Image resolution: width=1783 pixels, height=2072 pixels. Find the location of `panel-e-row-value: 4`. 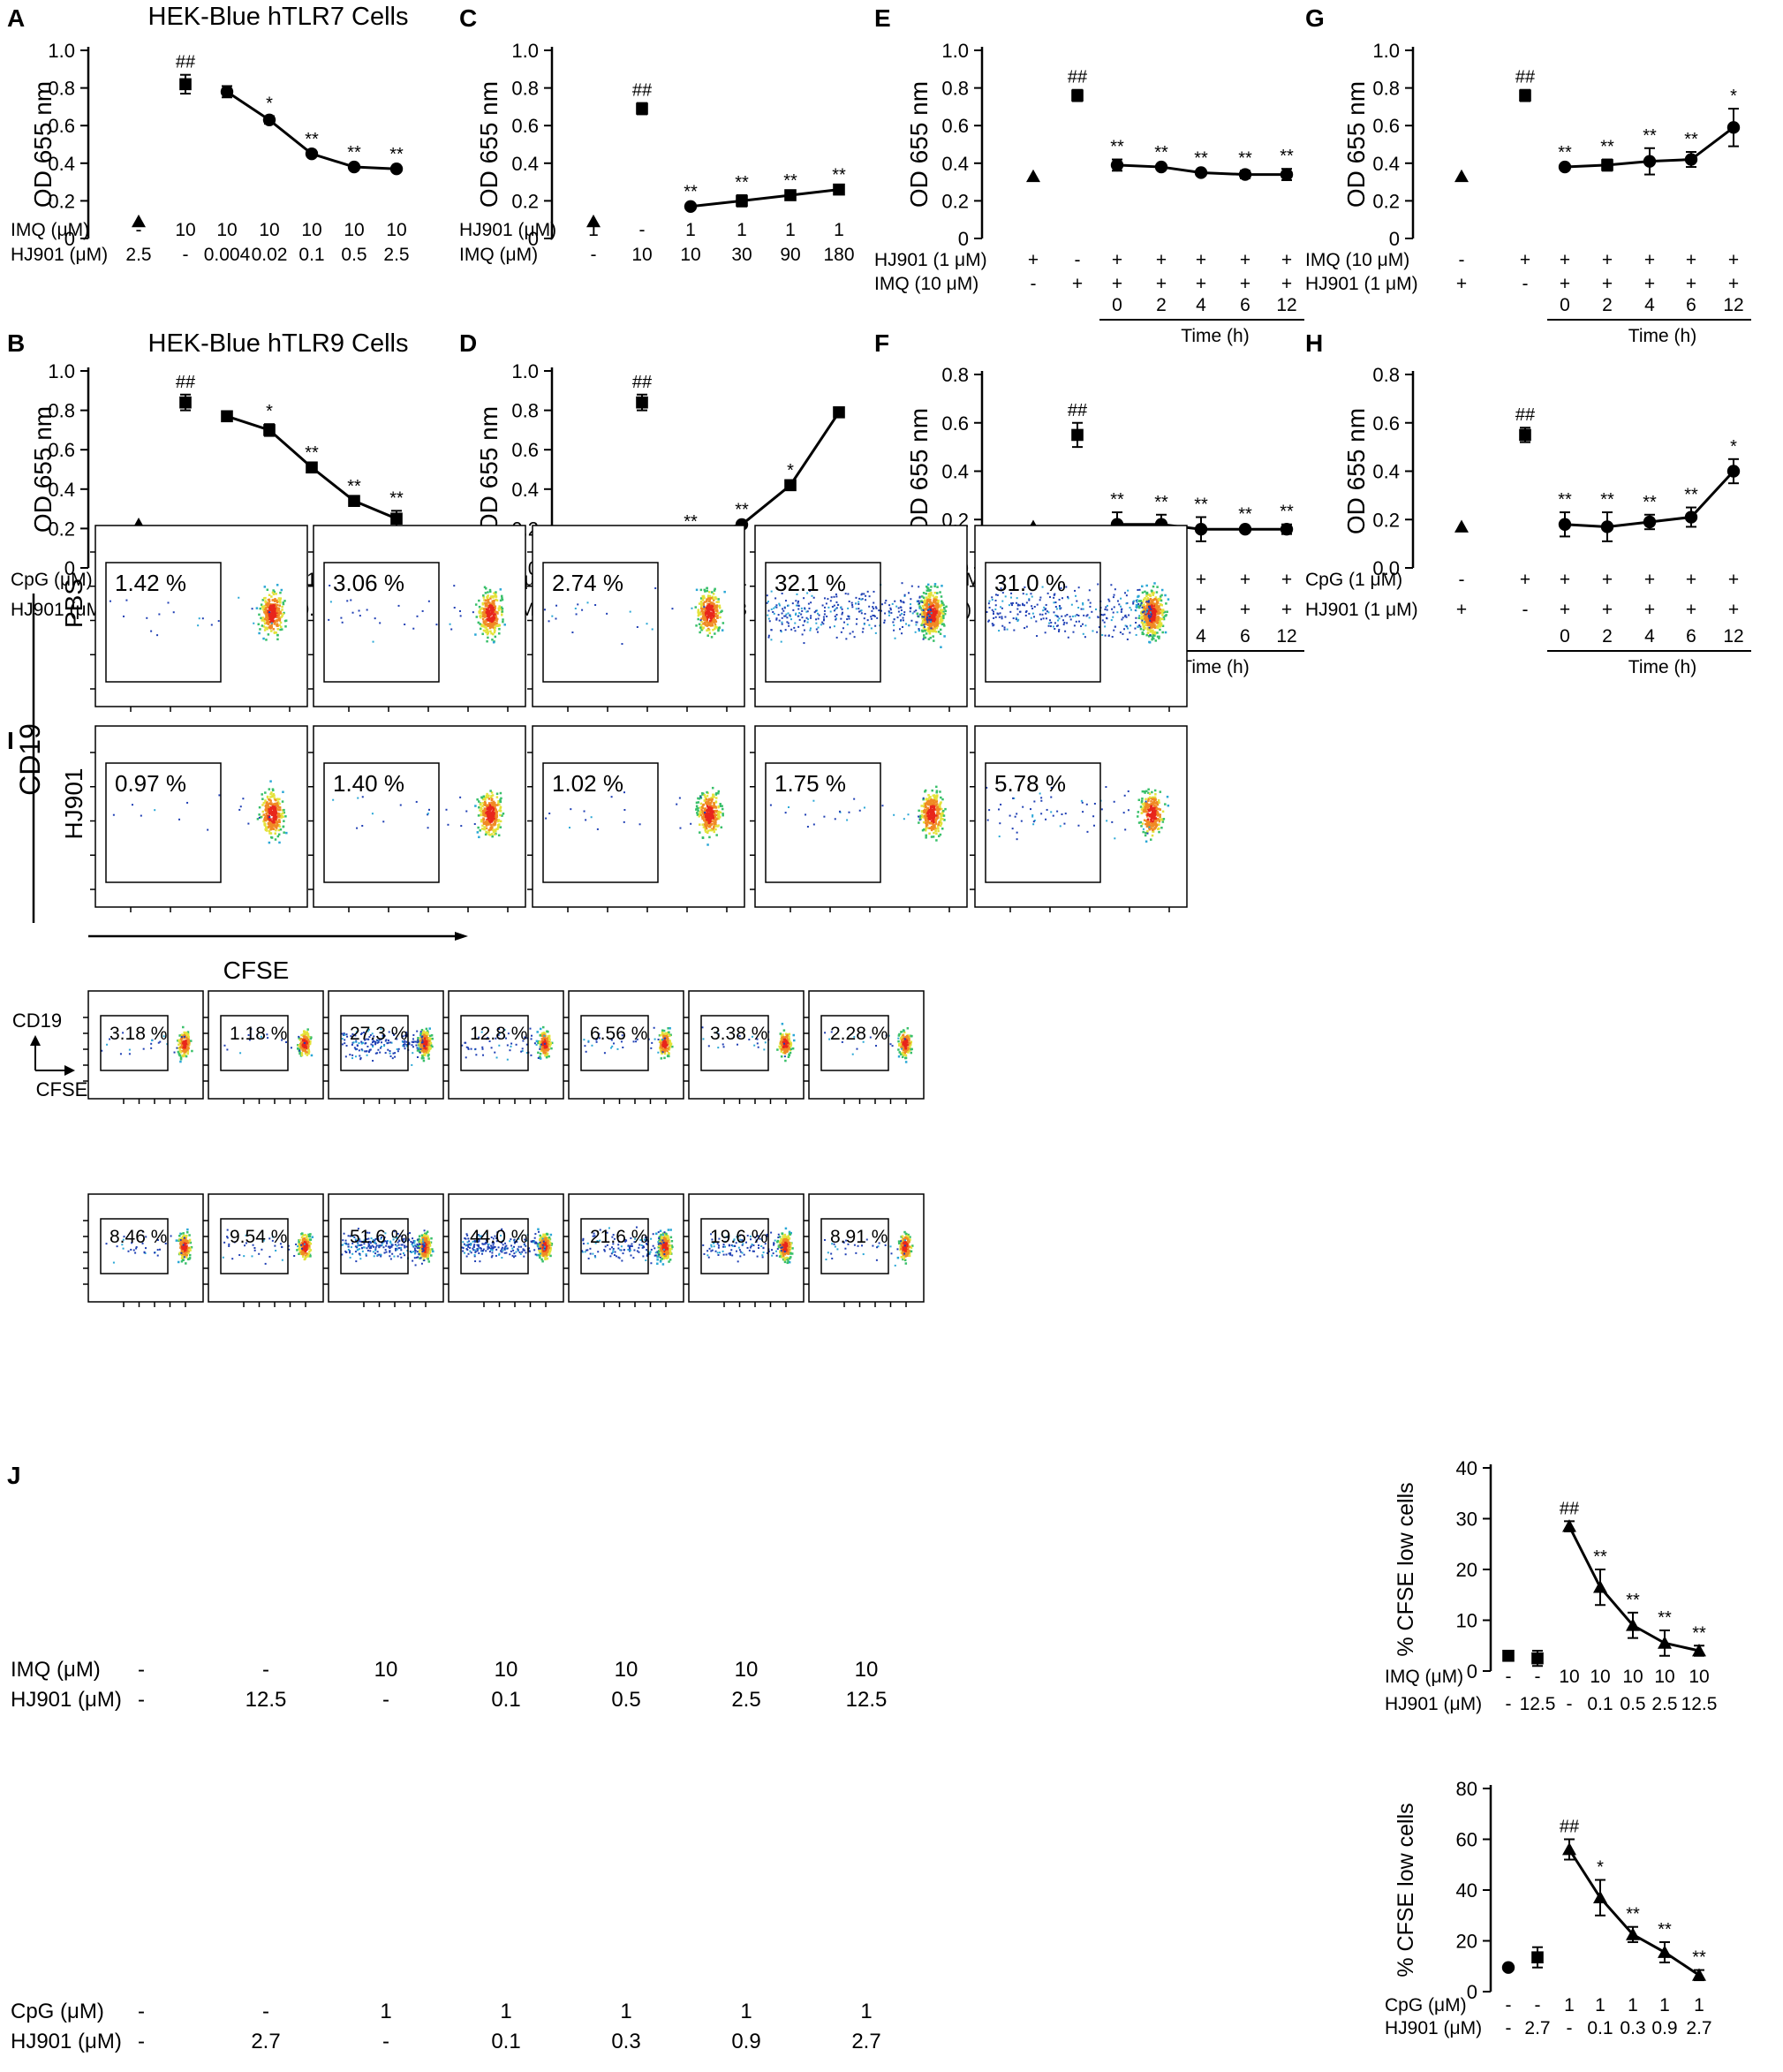

panel-e-row-value: 4 is located at coordinates (1201, 305).